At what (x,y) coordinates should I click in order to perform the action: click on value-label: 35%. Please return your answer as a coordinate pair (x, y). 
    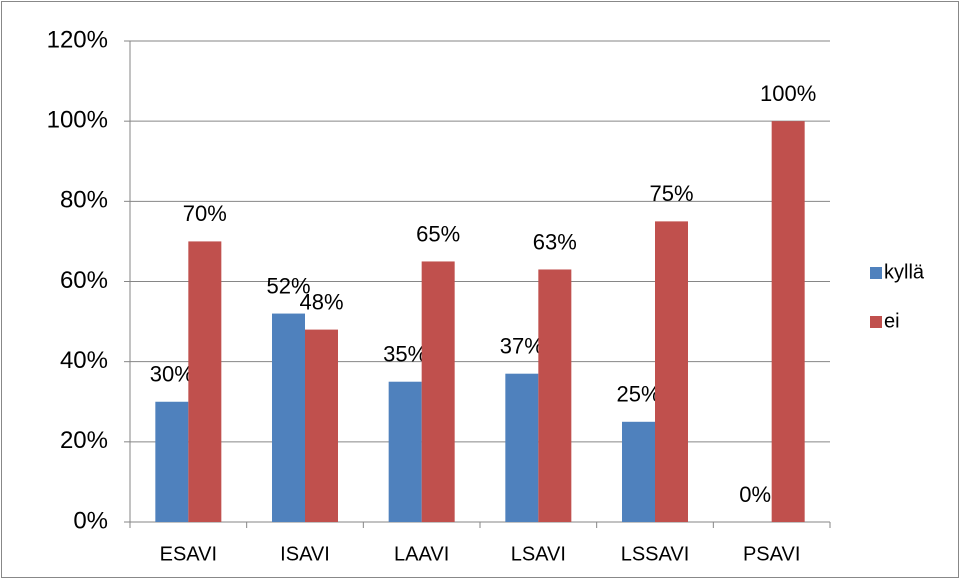
    Looking at the image, I should click on (405, 354).